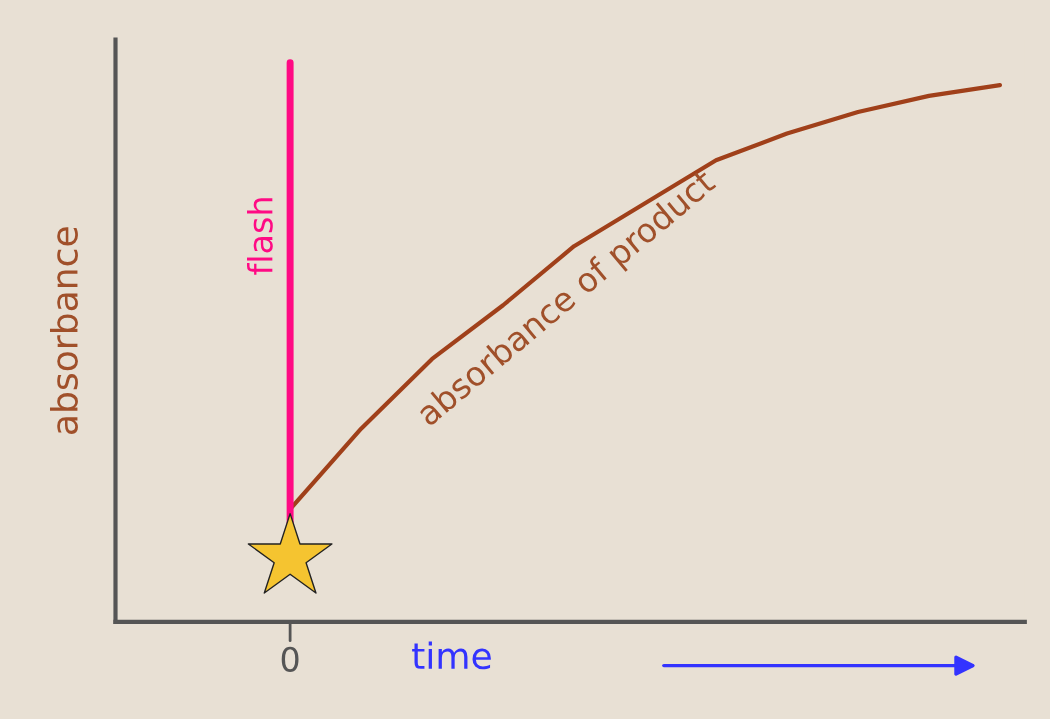 The height and width of the screenshot is (719, 1050). Describe the element at coordinates (260, 236) in the screenshot. I see `text: flash` at that location.